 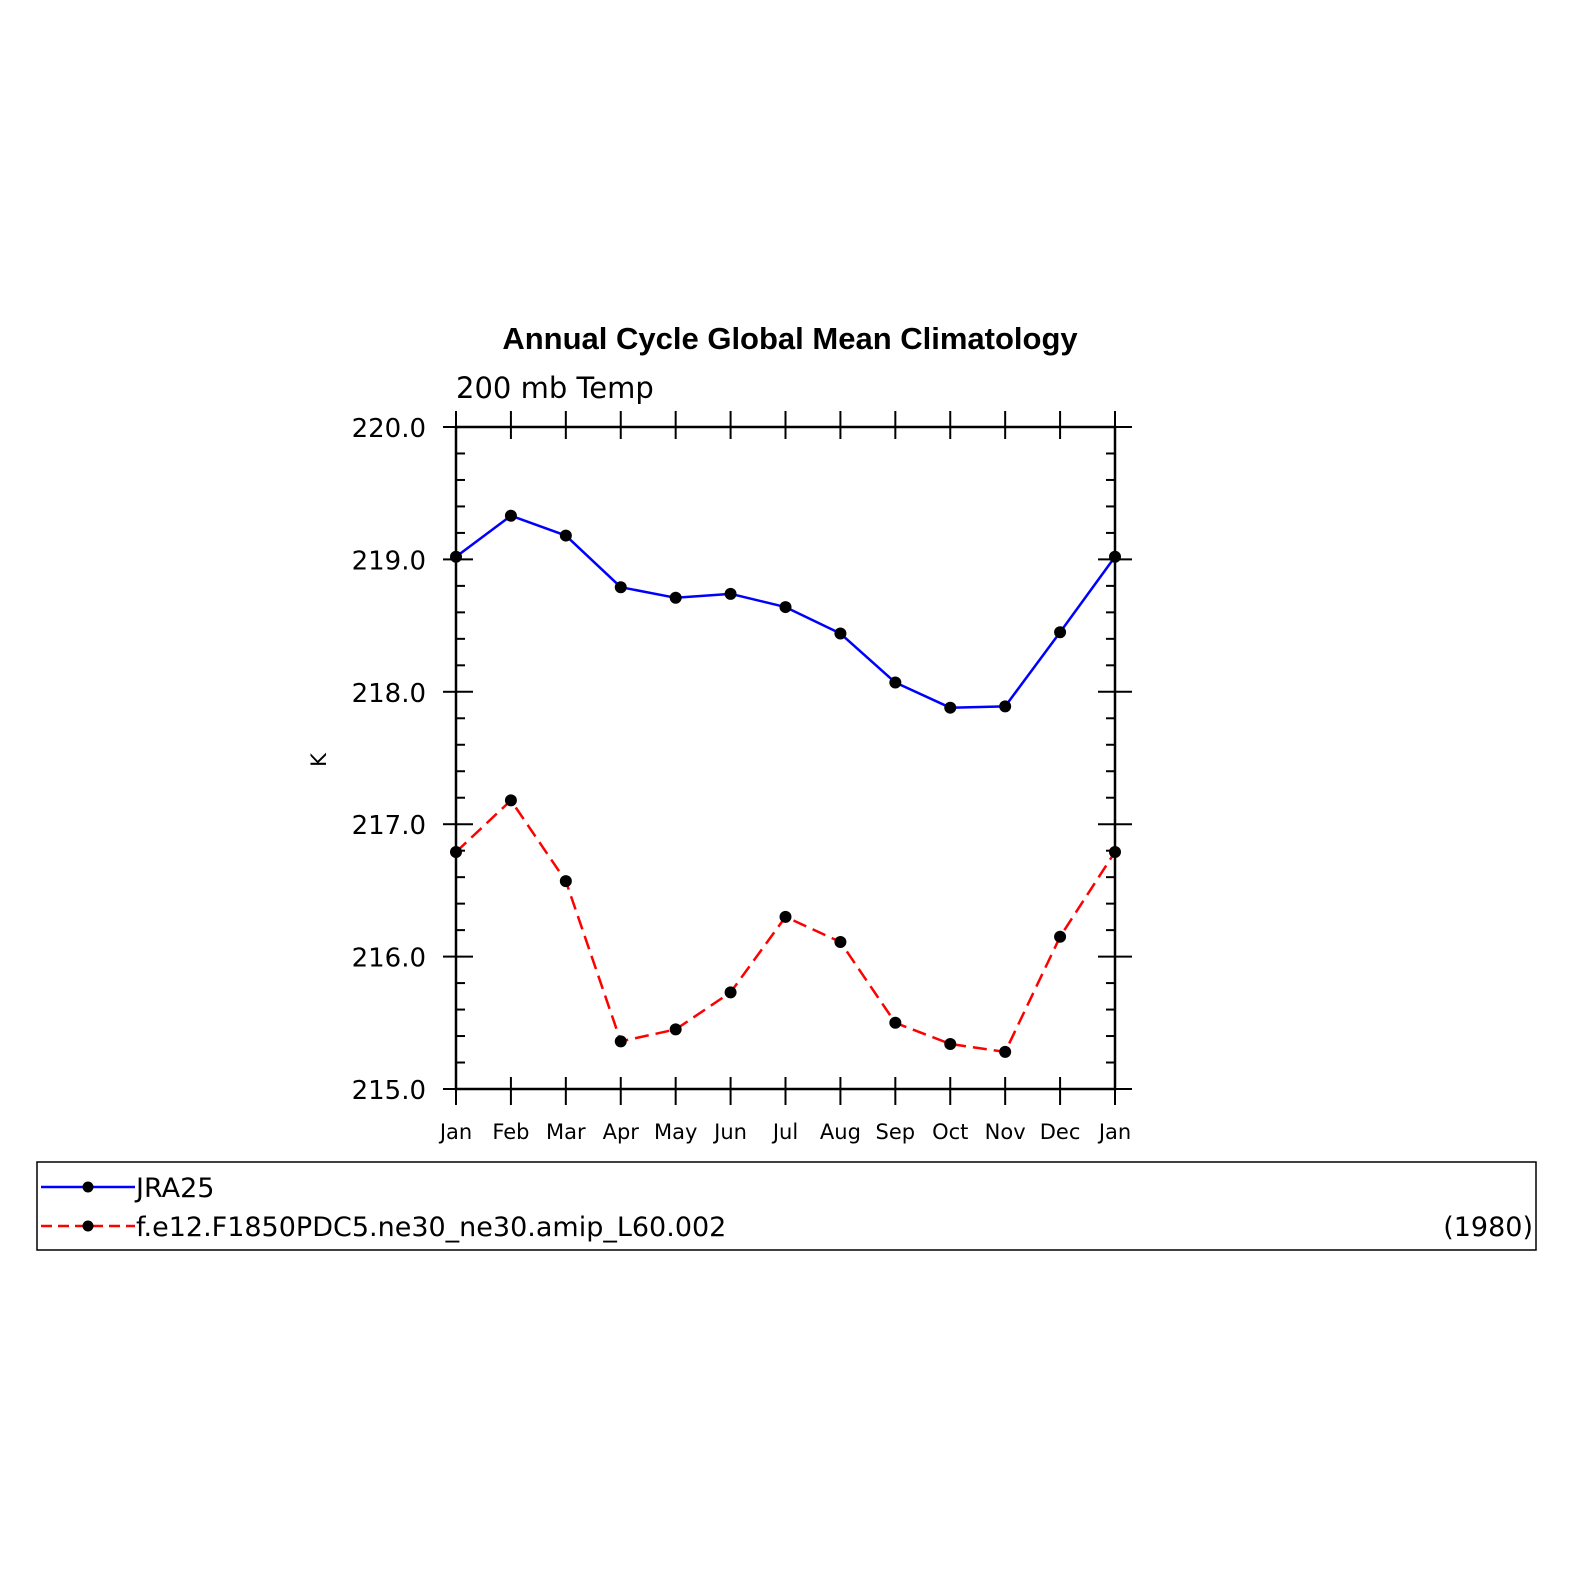 I want to click on x-tick-label: Dec, so click(x=1060, y=1132).